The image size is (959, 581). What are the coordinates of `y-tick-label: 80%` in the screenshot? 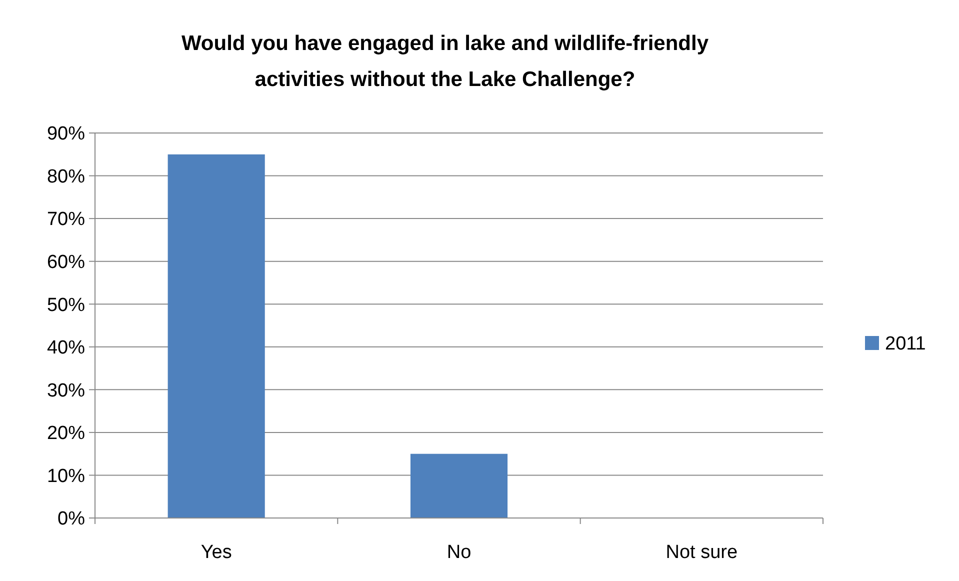 It's located at (66, 177).